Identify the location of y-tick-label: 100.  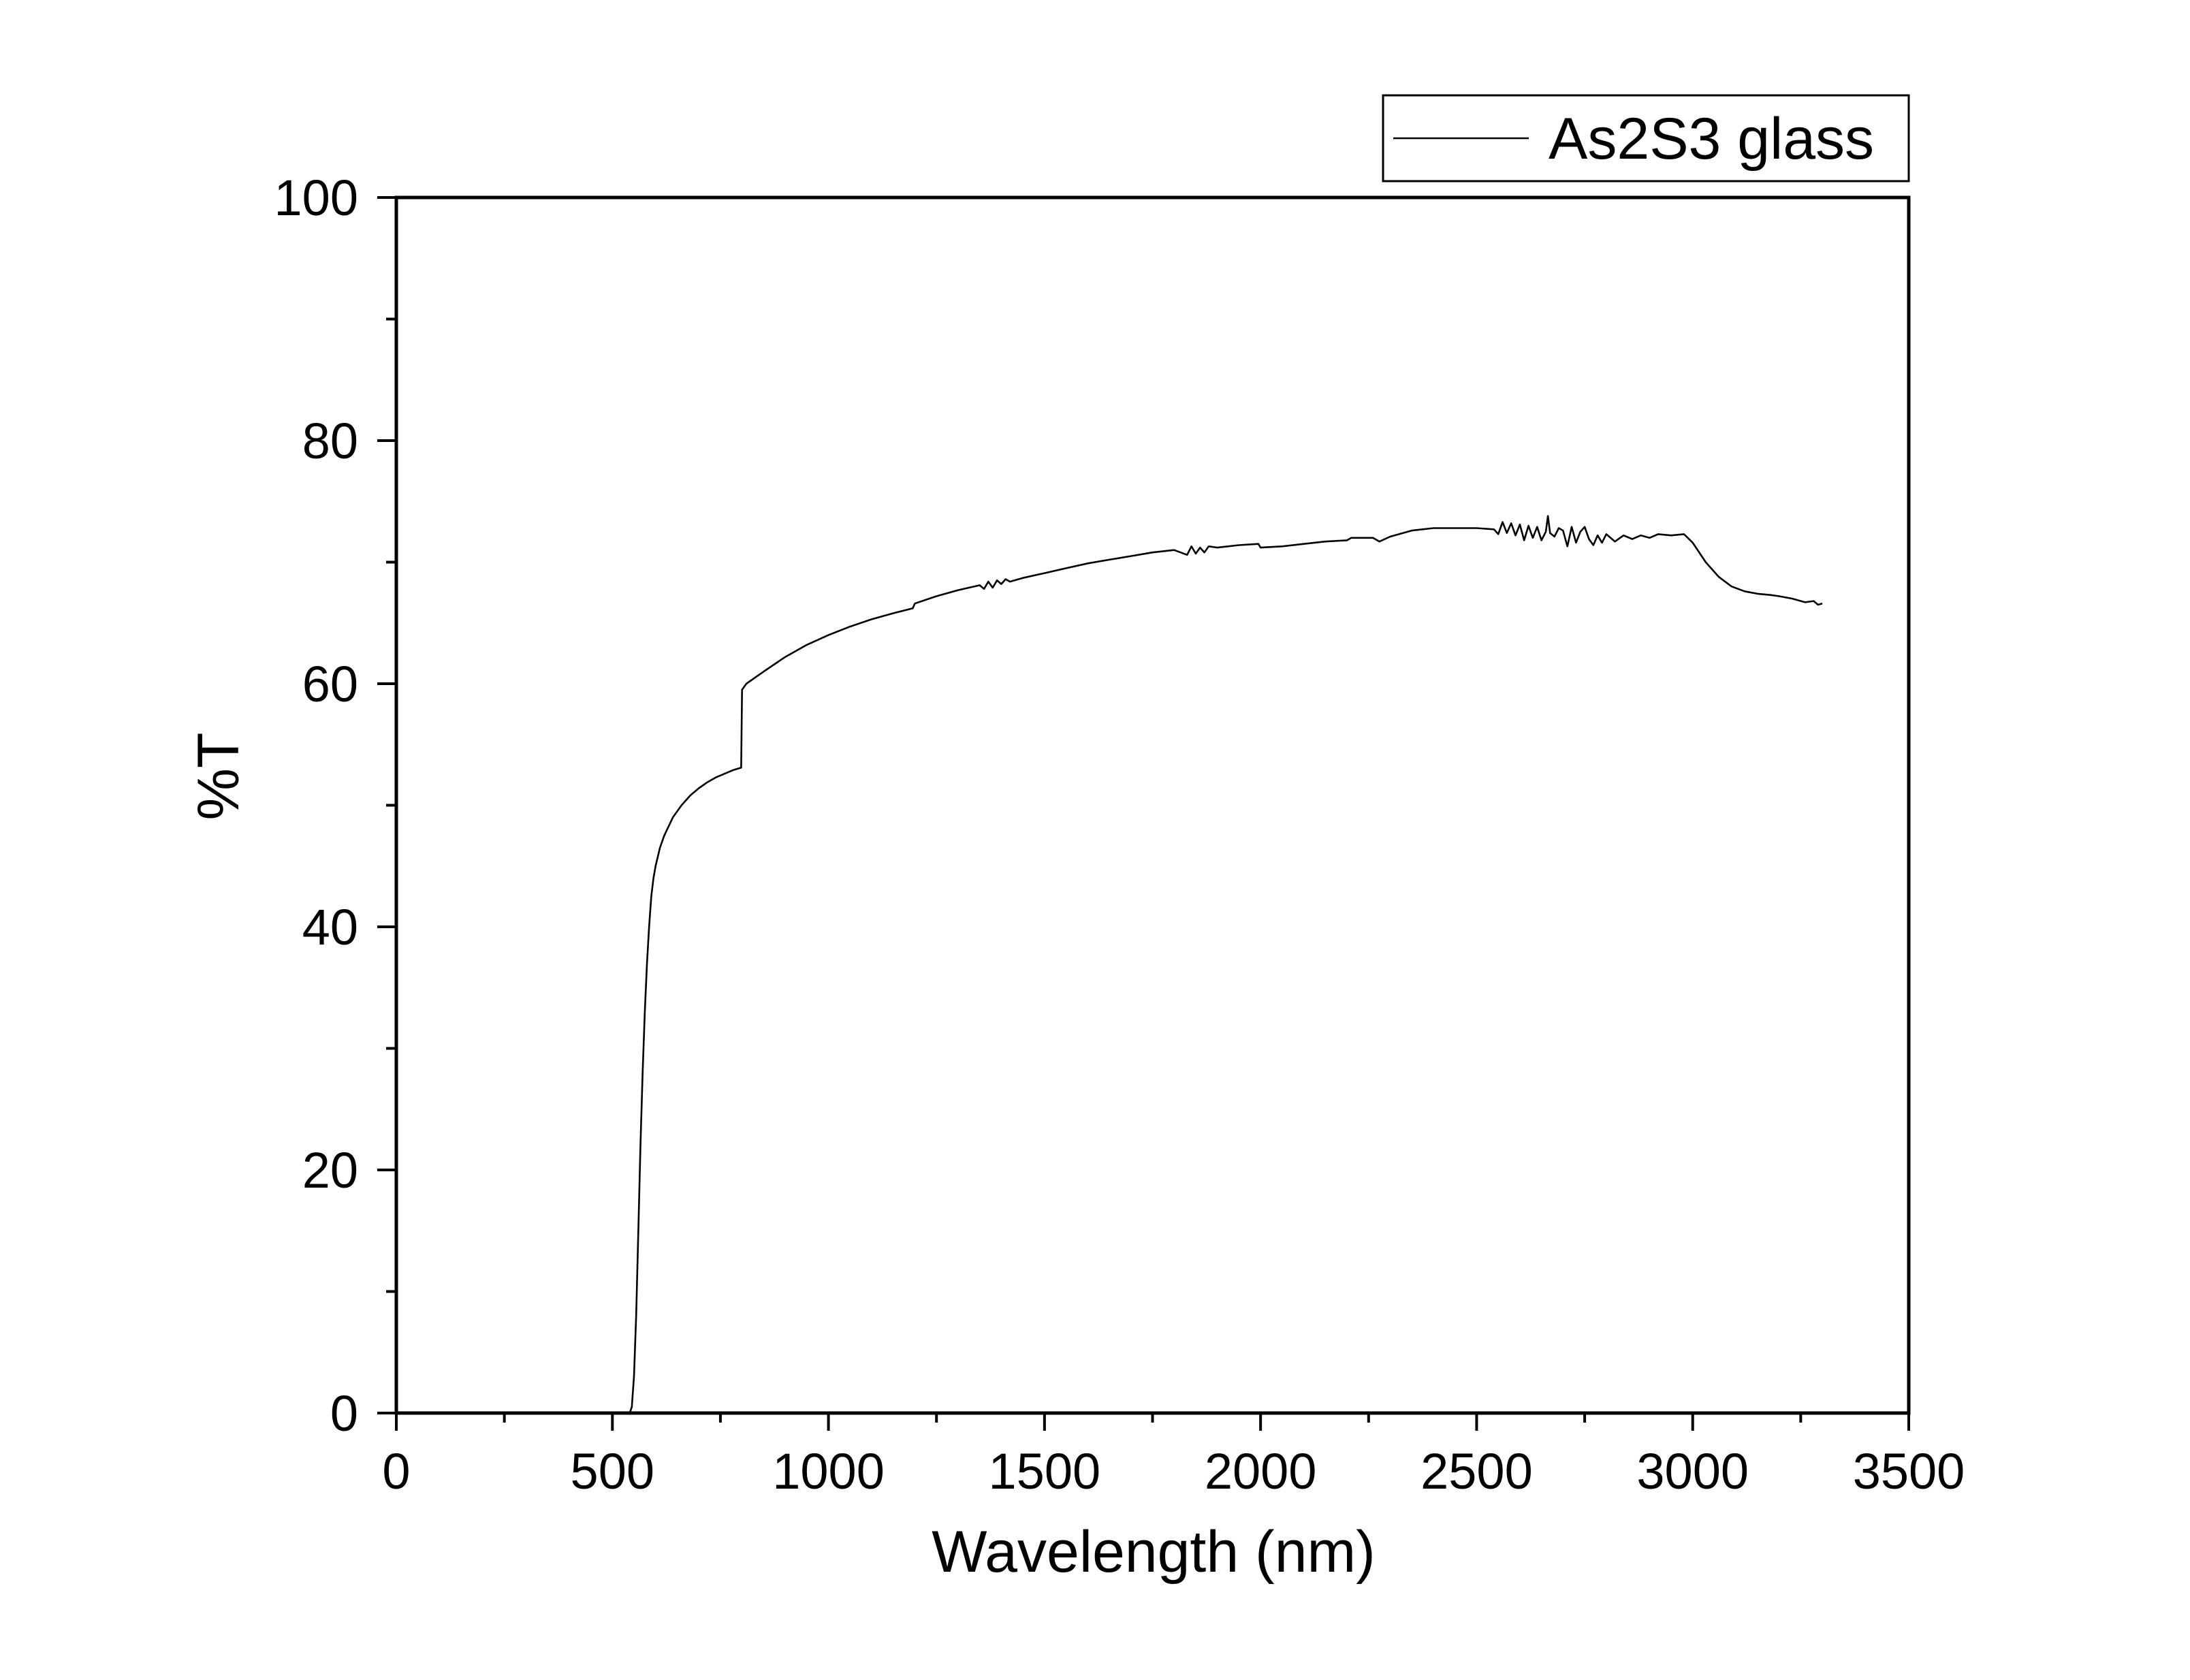
(316, 198).